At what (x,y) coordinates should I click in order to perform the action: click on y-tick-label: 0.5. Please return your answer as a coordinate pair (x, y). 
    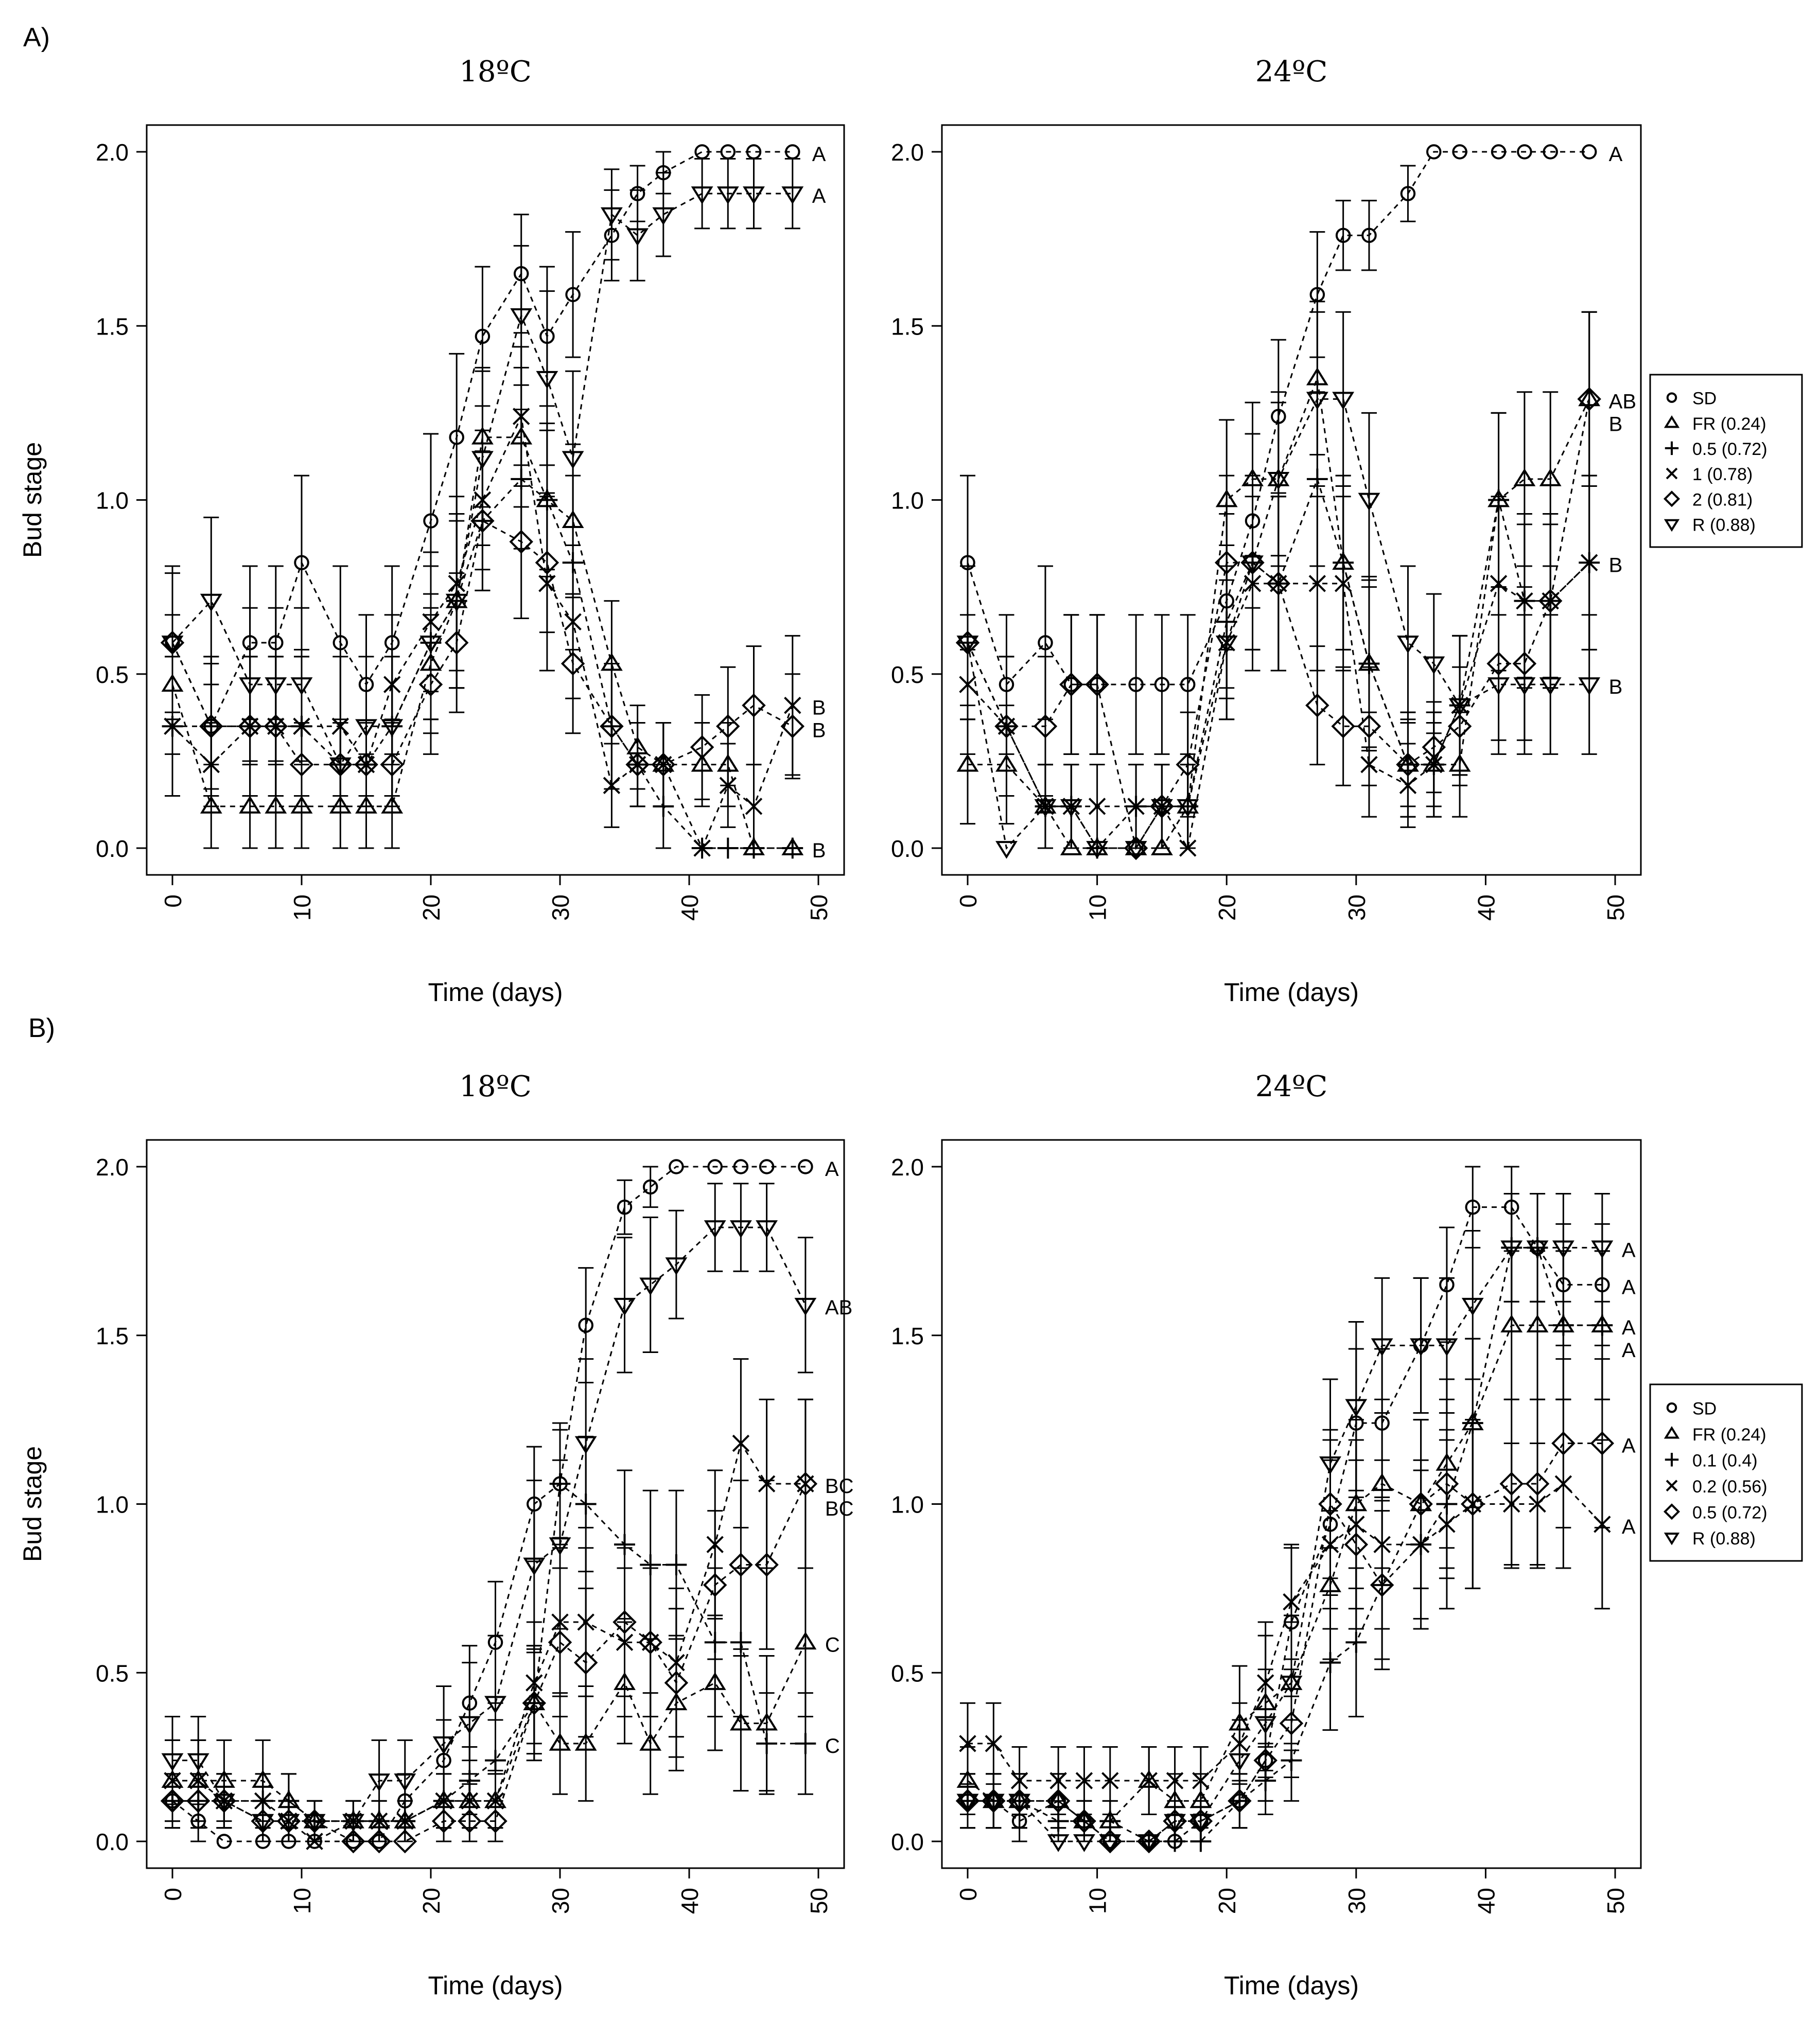
    Looking at the image, I should click on (907, 1673).